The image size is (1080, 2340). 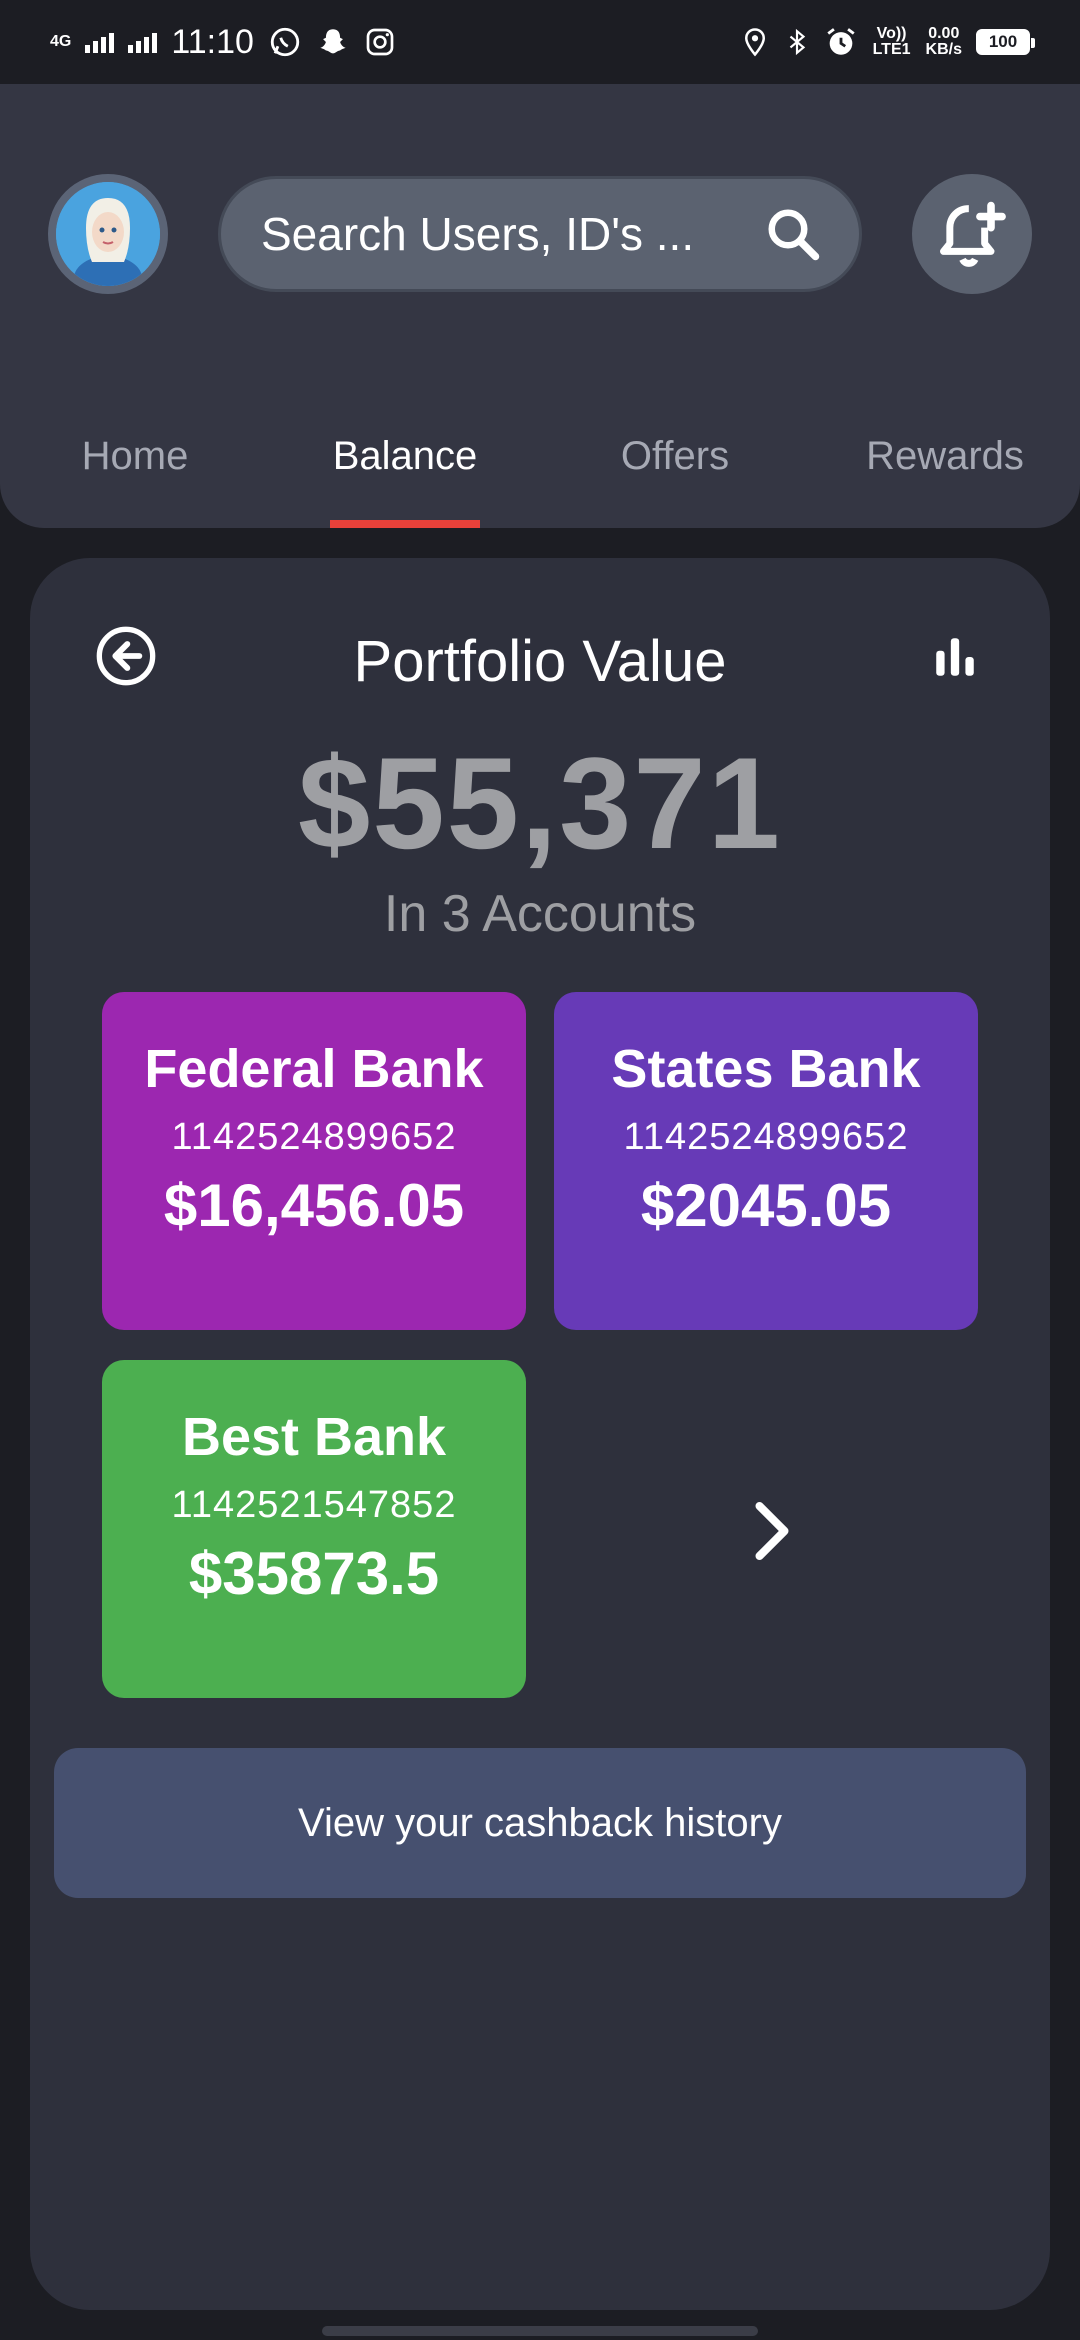 I want to click on instagram-icon, so click(x=380, y=42).